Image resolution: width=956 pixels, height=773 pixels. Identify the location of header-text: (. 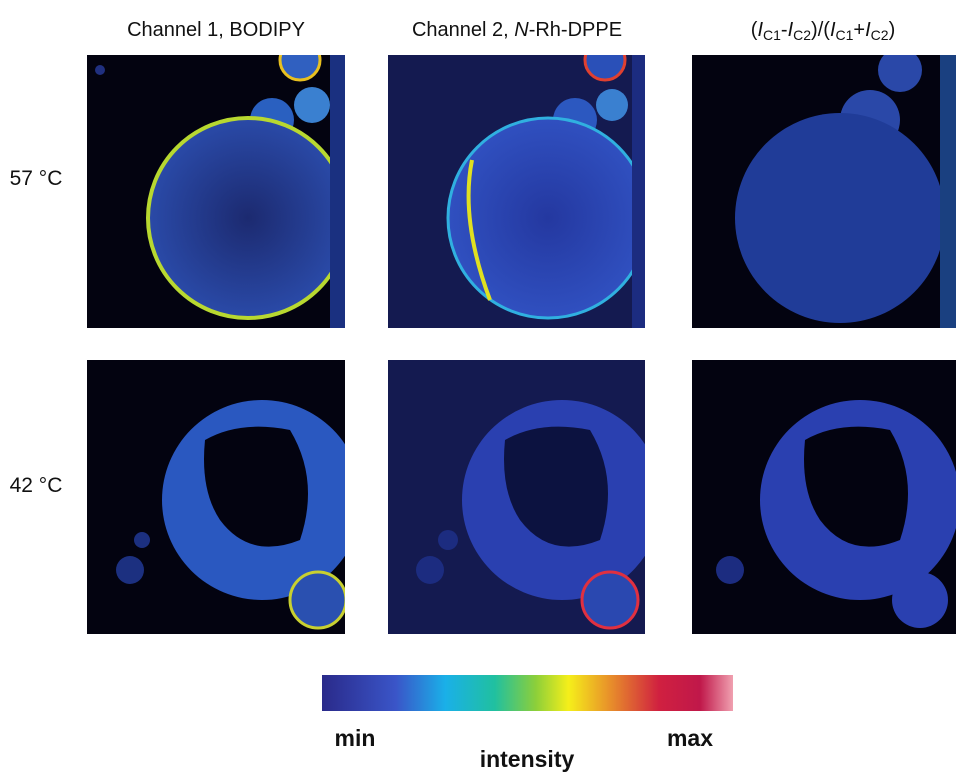
(754, 30).